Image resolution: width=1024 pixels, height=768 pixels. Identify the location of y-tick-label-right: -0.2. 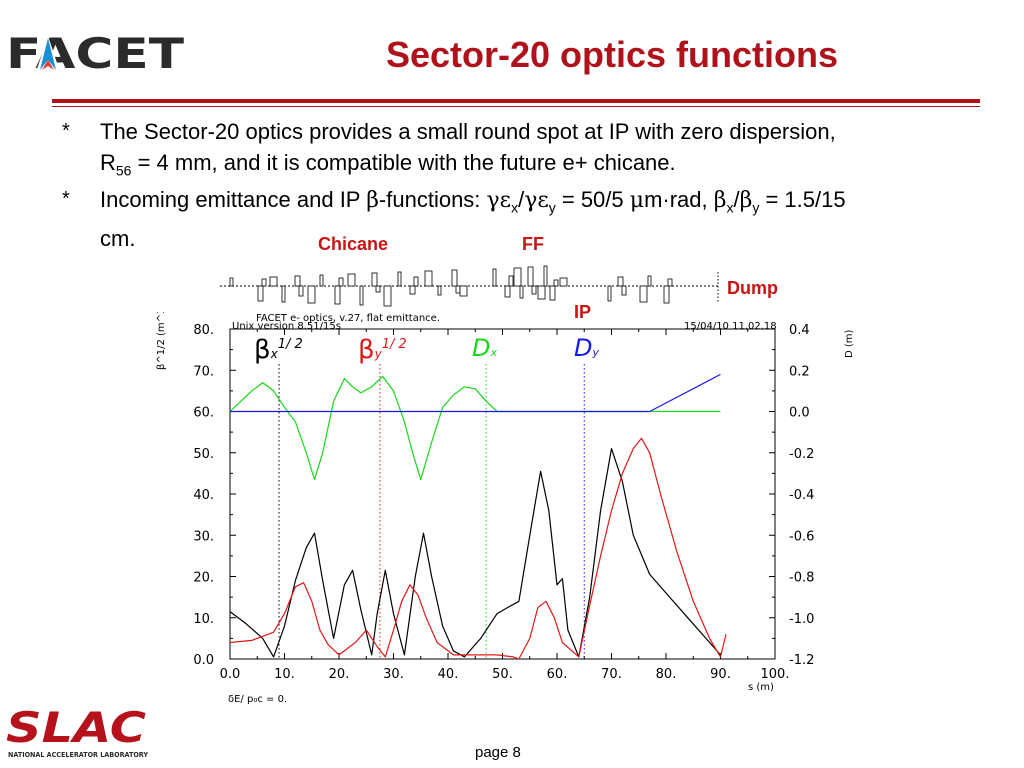
(801, 454).